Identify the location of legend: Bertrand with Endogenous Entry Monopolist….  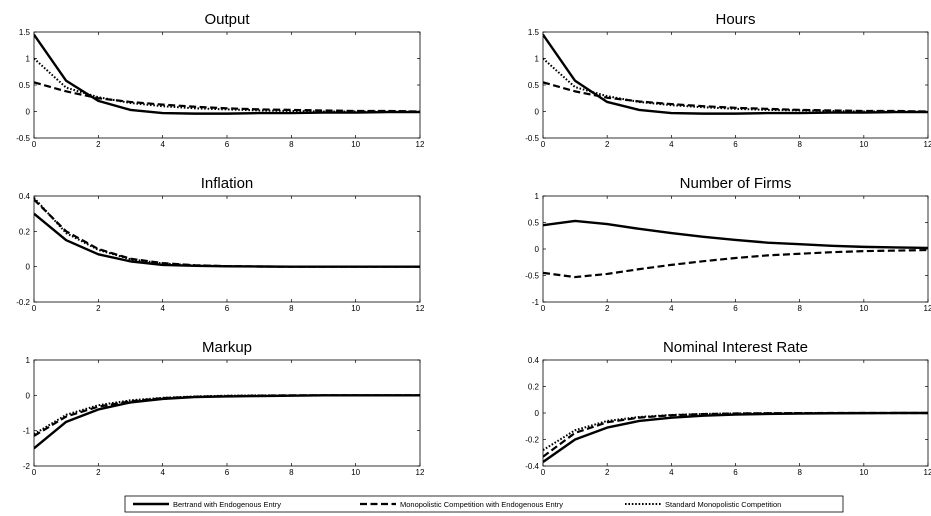
(484, 504).